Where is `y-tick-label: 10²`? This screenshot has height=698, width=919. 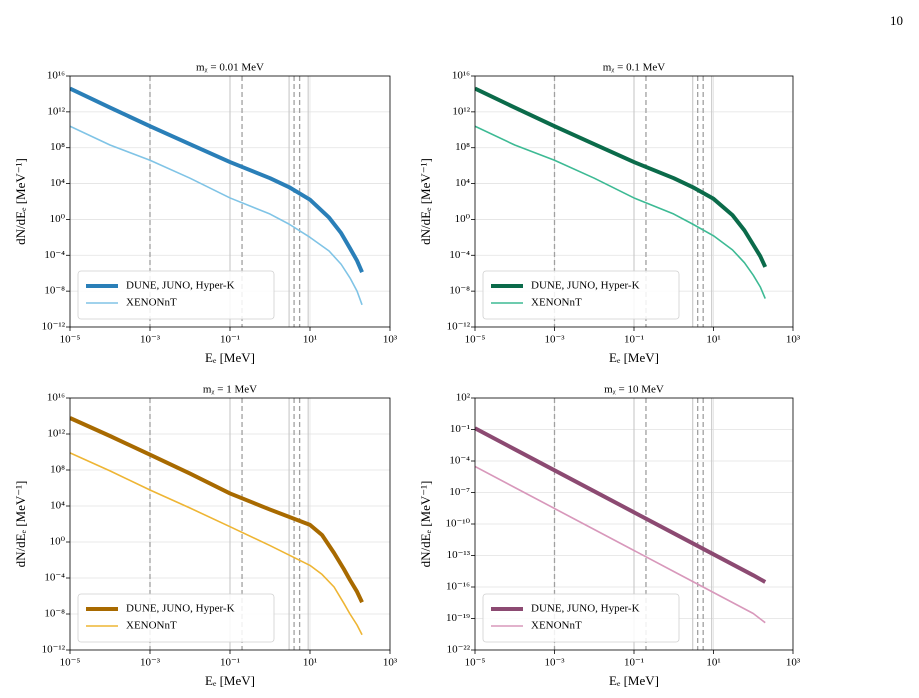 y-tick-label: 10² is located at coordinates (463, 398).